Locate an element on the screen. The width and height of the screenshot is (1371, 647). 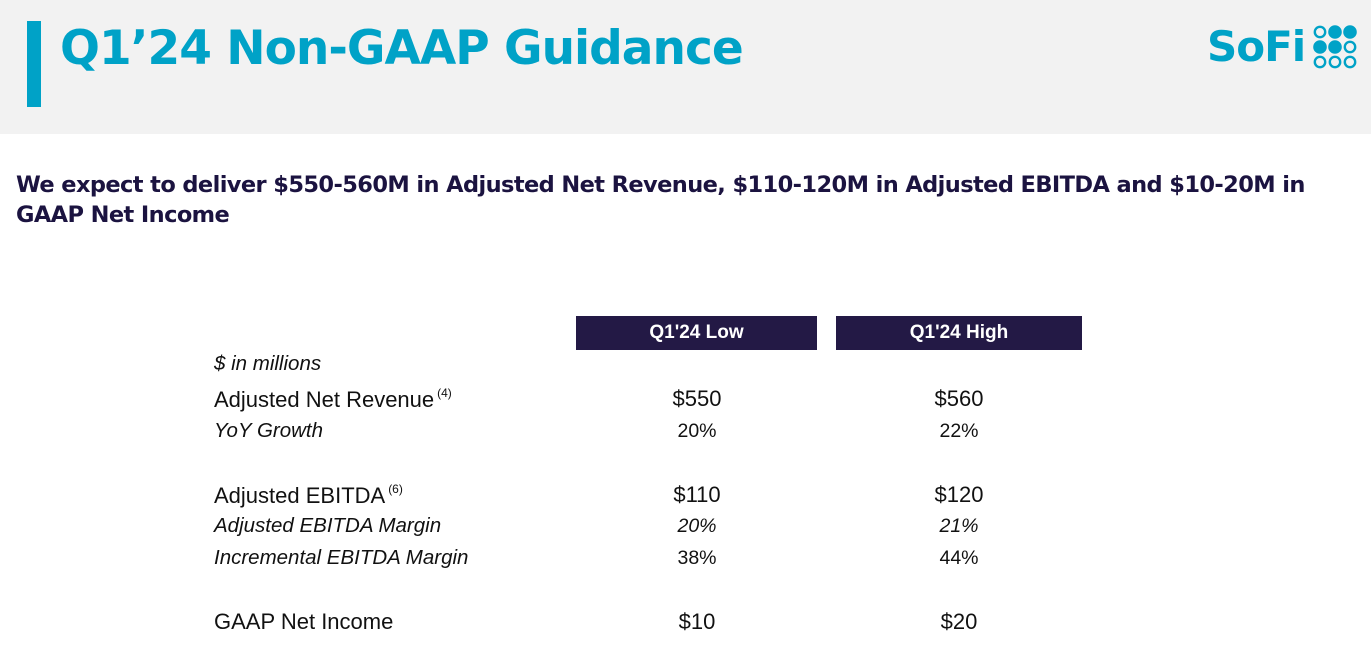
value-adjusted-ebitda-high: $120 is located at coordinates (959, 494).